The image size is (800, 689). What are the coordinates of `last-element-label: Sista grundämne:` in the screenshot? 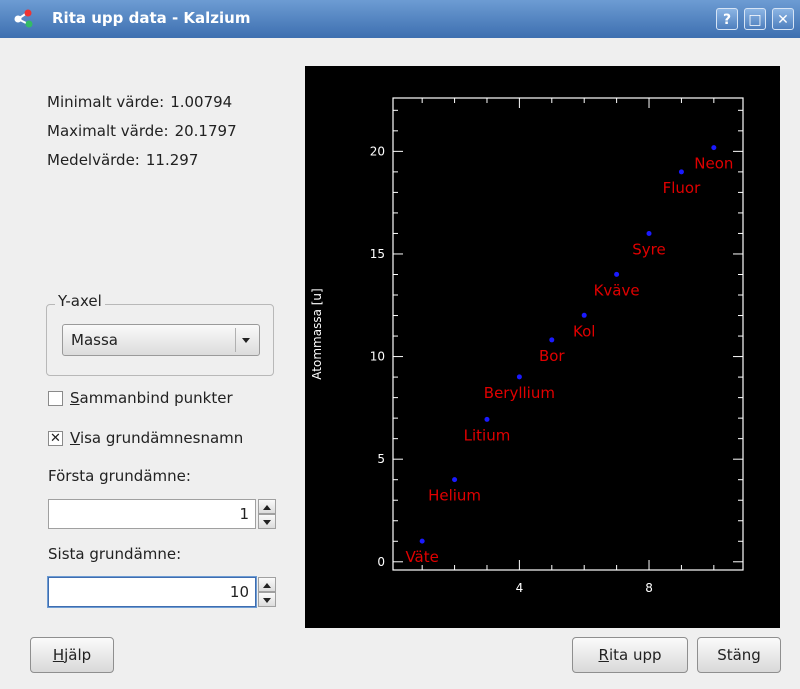 It's located at (115, 554).